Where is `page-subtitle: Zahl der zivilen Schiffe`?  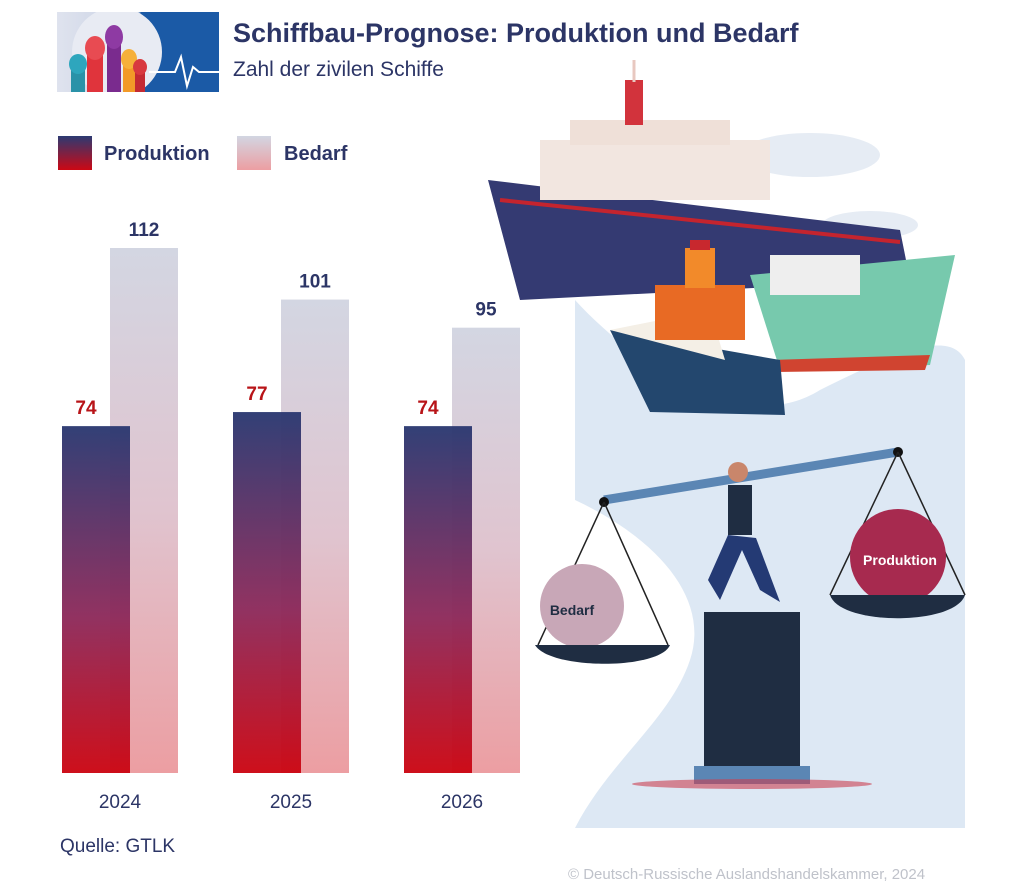 page-subtitle: Zahl der zivilen Schiffe is located at coordinates (338, 69).